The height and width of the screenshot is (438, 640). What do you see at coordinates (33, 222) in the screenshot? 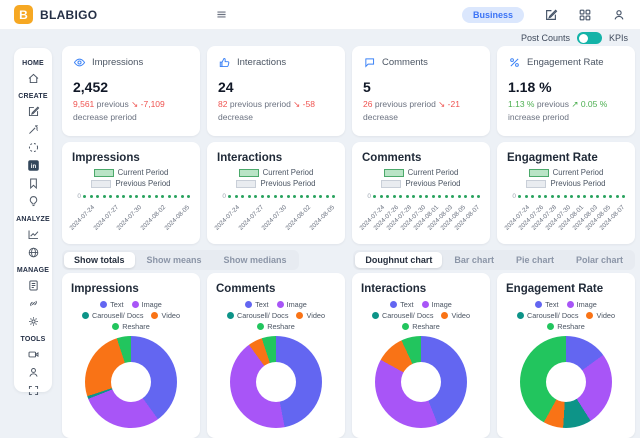
I see `sidebar: HOME CREATE in ANALYZE MANAGE TOOLS` at bounding box center [33, 222].